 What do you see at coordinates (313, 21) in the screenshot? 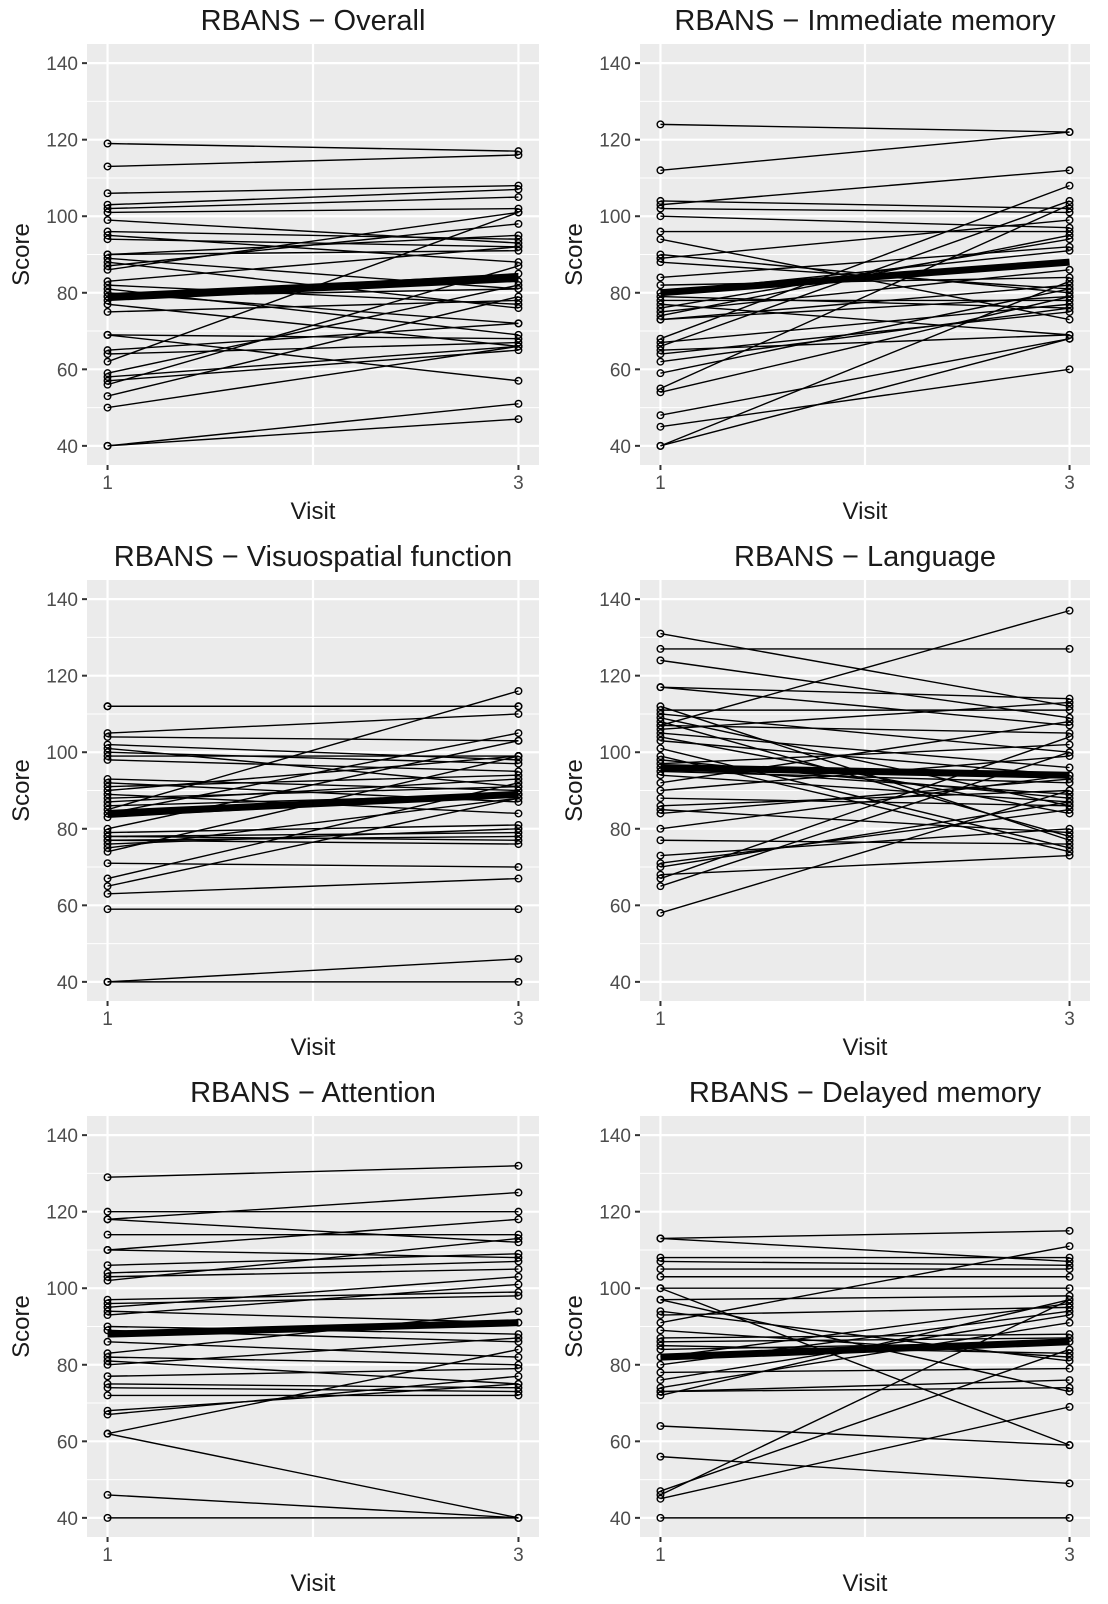
I see `panel-title: RBANS − Overall` at bounding box center [313, 21].